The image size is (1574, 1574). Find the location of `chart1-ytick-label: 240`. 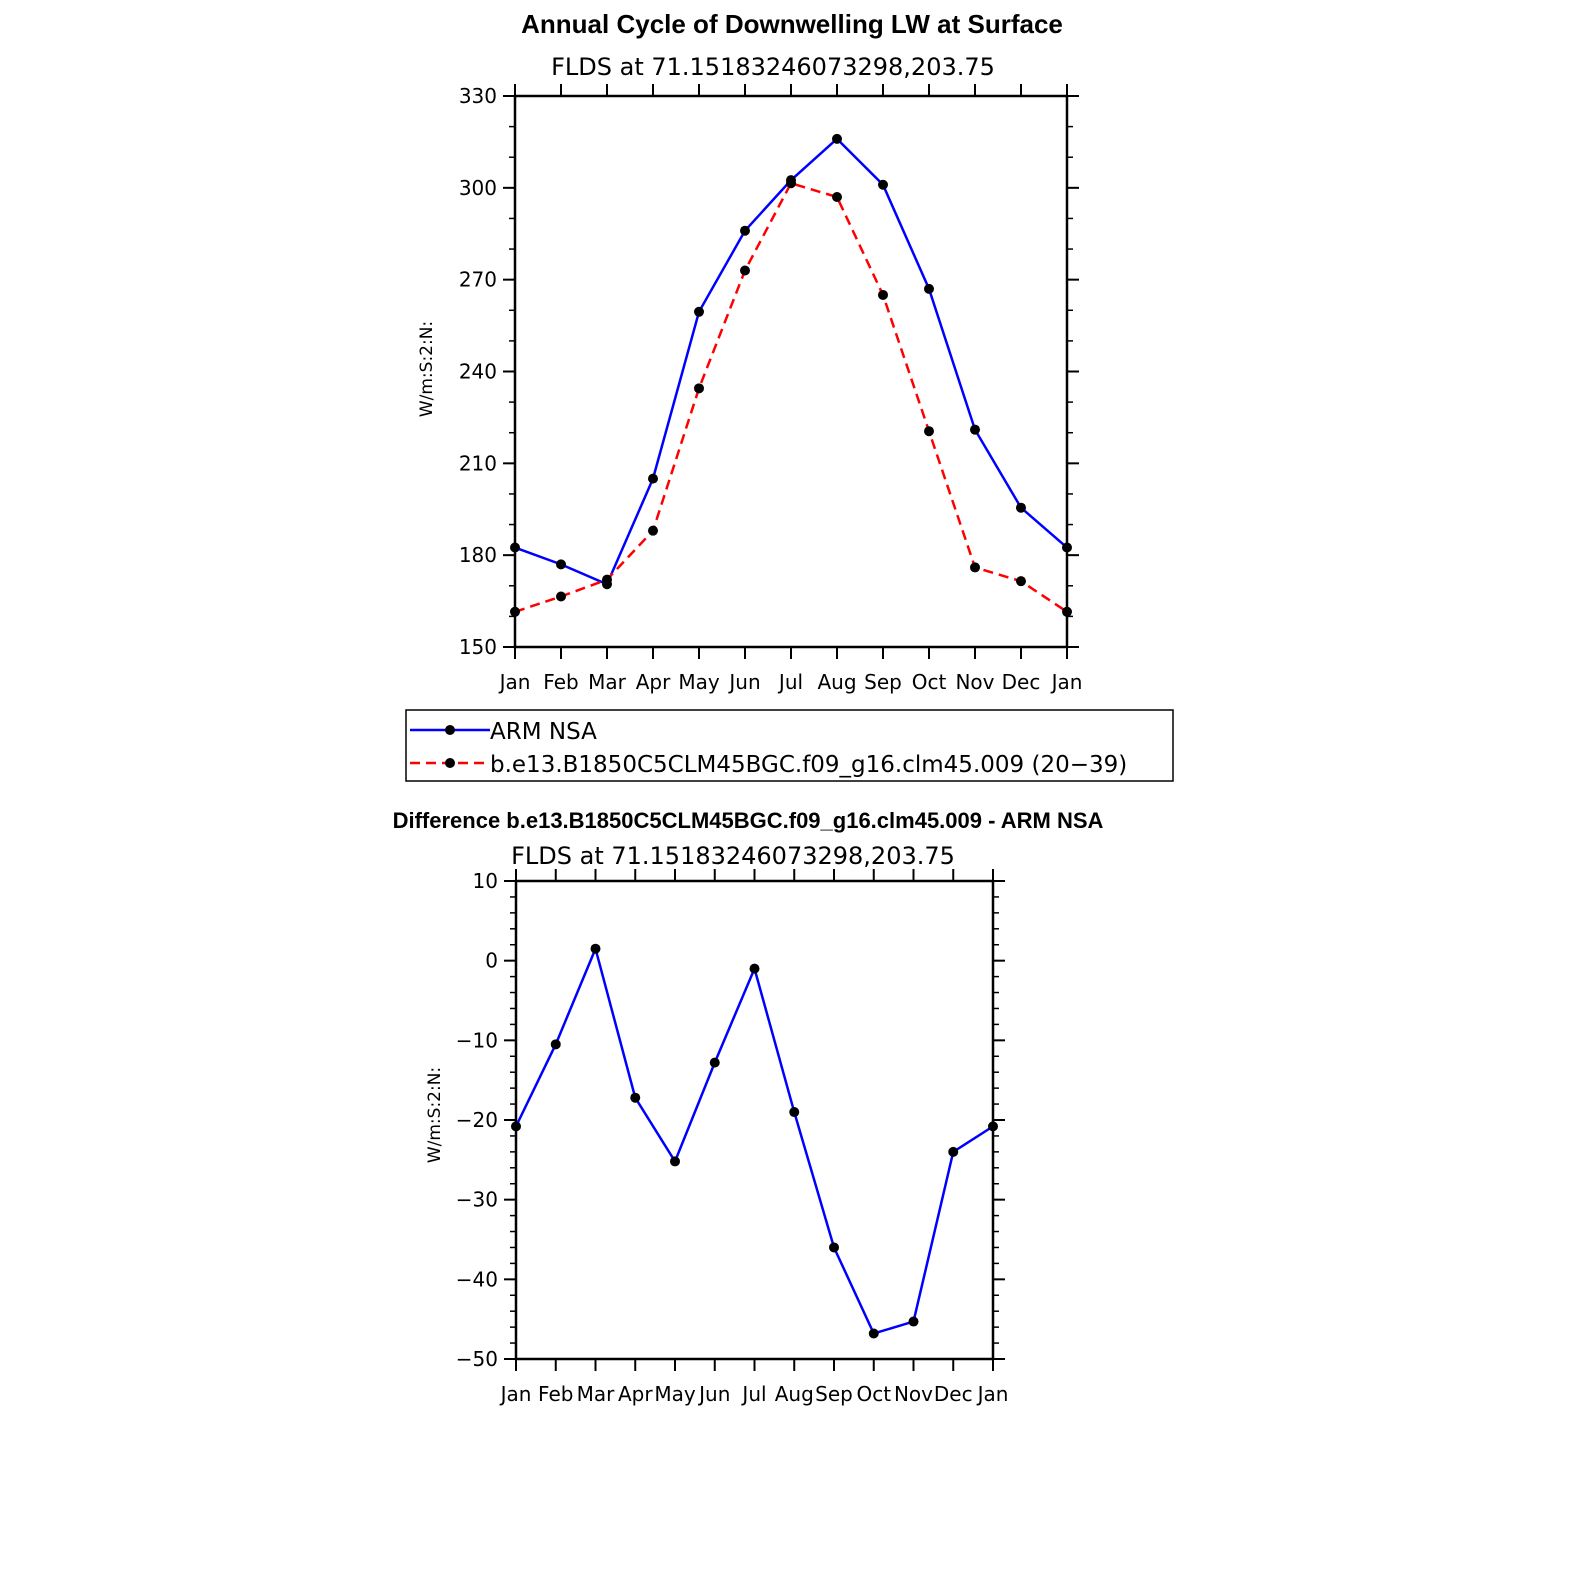

chart1-ytick-label: 240 is located at coordinates (478, 372).